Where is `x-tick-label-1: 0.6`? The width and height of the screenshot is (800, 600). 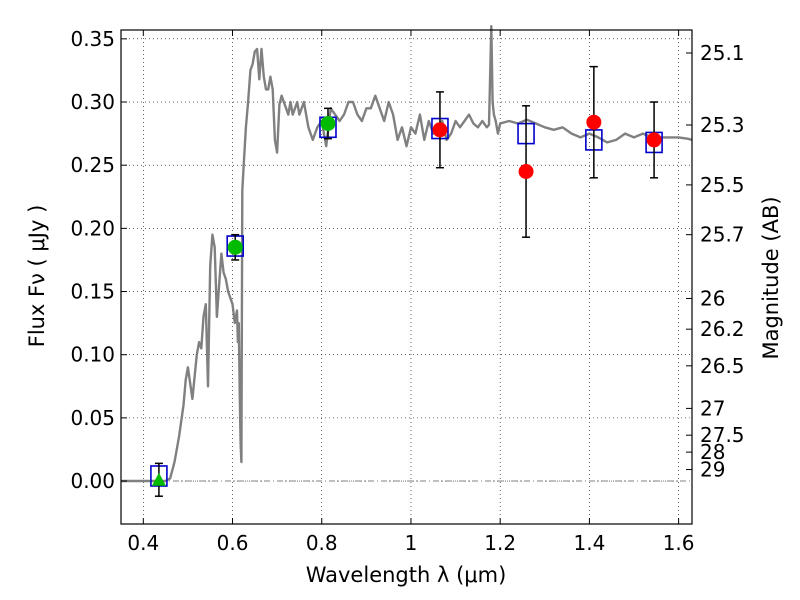 x-tick-label-1: 0.6 is located at coordinates (233, 543).